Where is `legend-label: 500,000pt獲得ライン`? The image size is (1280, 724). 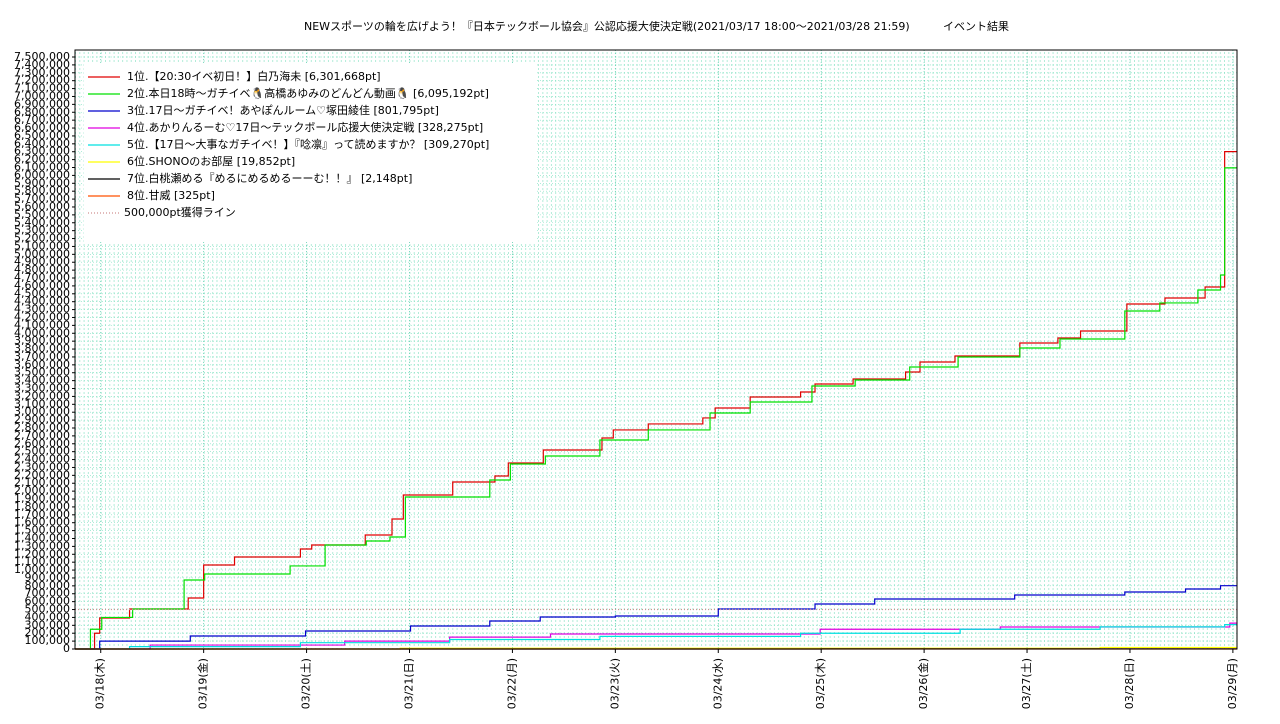
legend-label: 500,000pt獲得ライン is located at coordinates (180, 212).